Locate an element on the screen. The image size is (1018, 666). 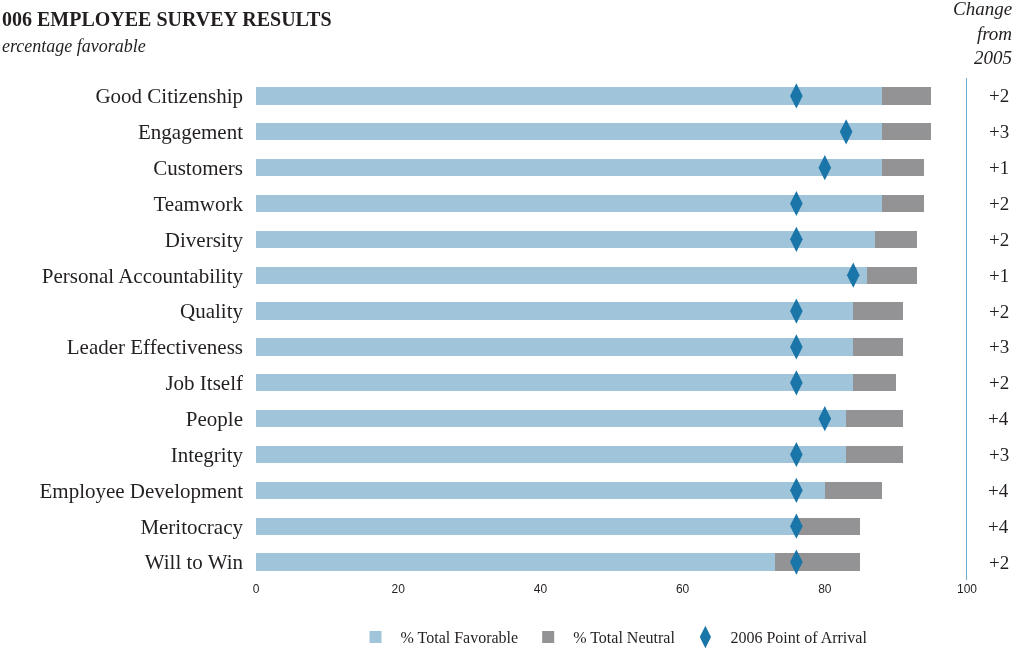
x-tick-label: 80 is located at coordinates (825, 589).